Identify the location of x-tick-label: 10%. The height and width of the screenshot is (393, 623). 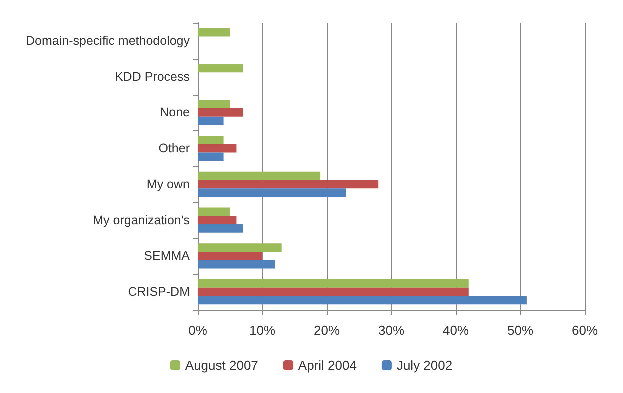
(262, 330).